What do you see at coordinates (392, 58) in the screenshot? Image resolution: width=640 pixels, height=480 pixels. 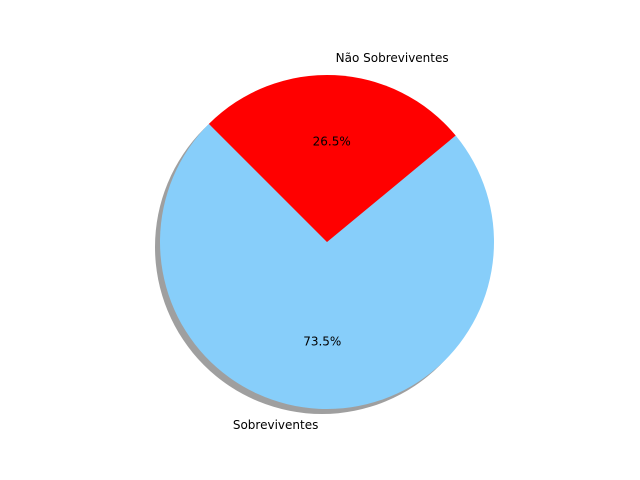 I see `slice-category-label: Não Sobreviventes` at bounding box center [392, 58].